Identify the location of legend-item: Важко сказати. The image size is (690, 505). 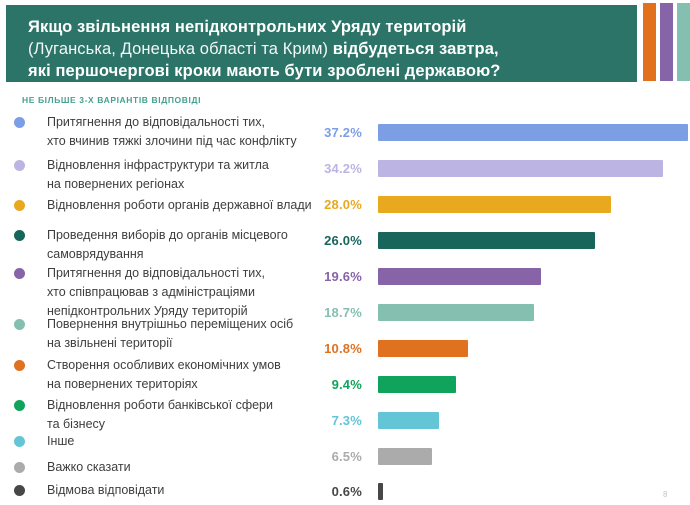
(167, 467).